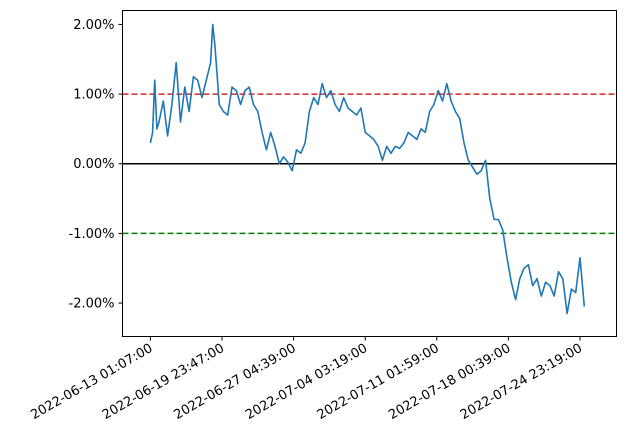 The height and width of the screenshot is (442, 628). Describe the element at coordinates (91, 382) in the screenshot. I see `x-tick-label: 2022-06-13 01:07:00` at that location.